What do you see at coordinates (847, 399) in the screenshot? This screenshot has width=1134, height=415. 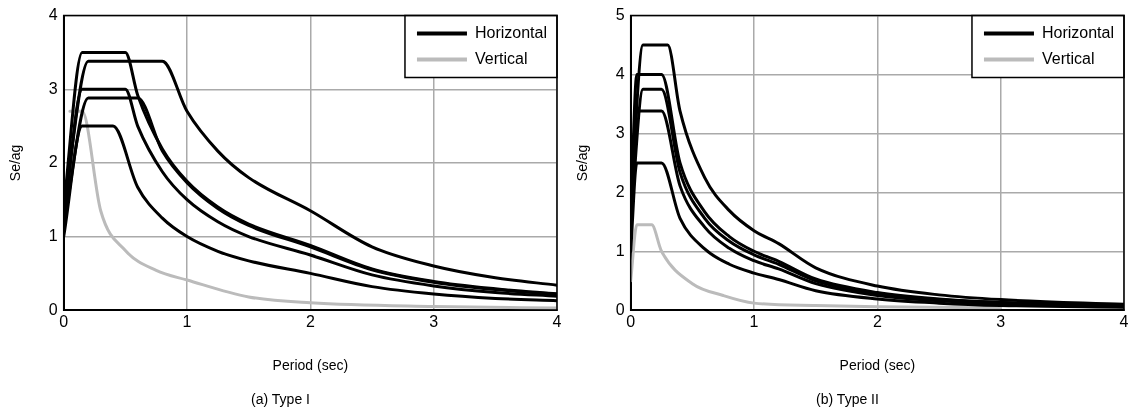 I see `text: (b) Type II` at bounding box center [847, 399].